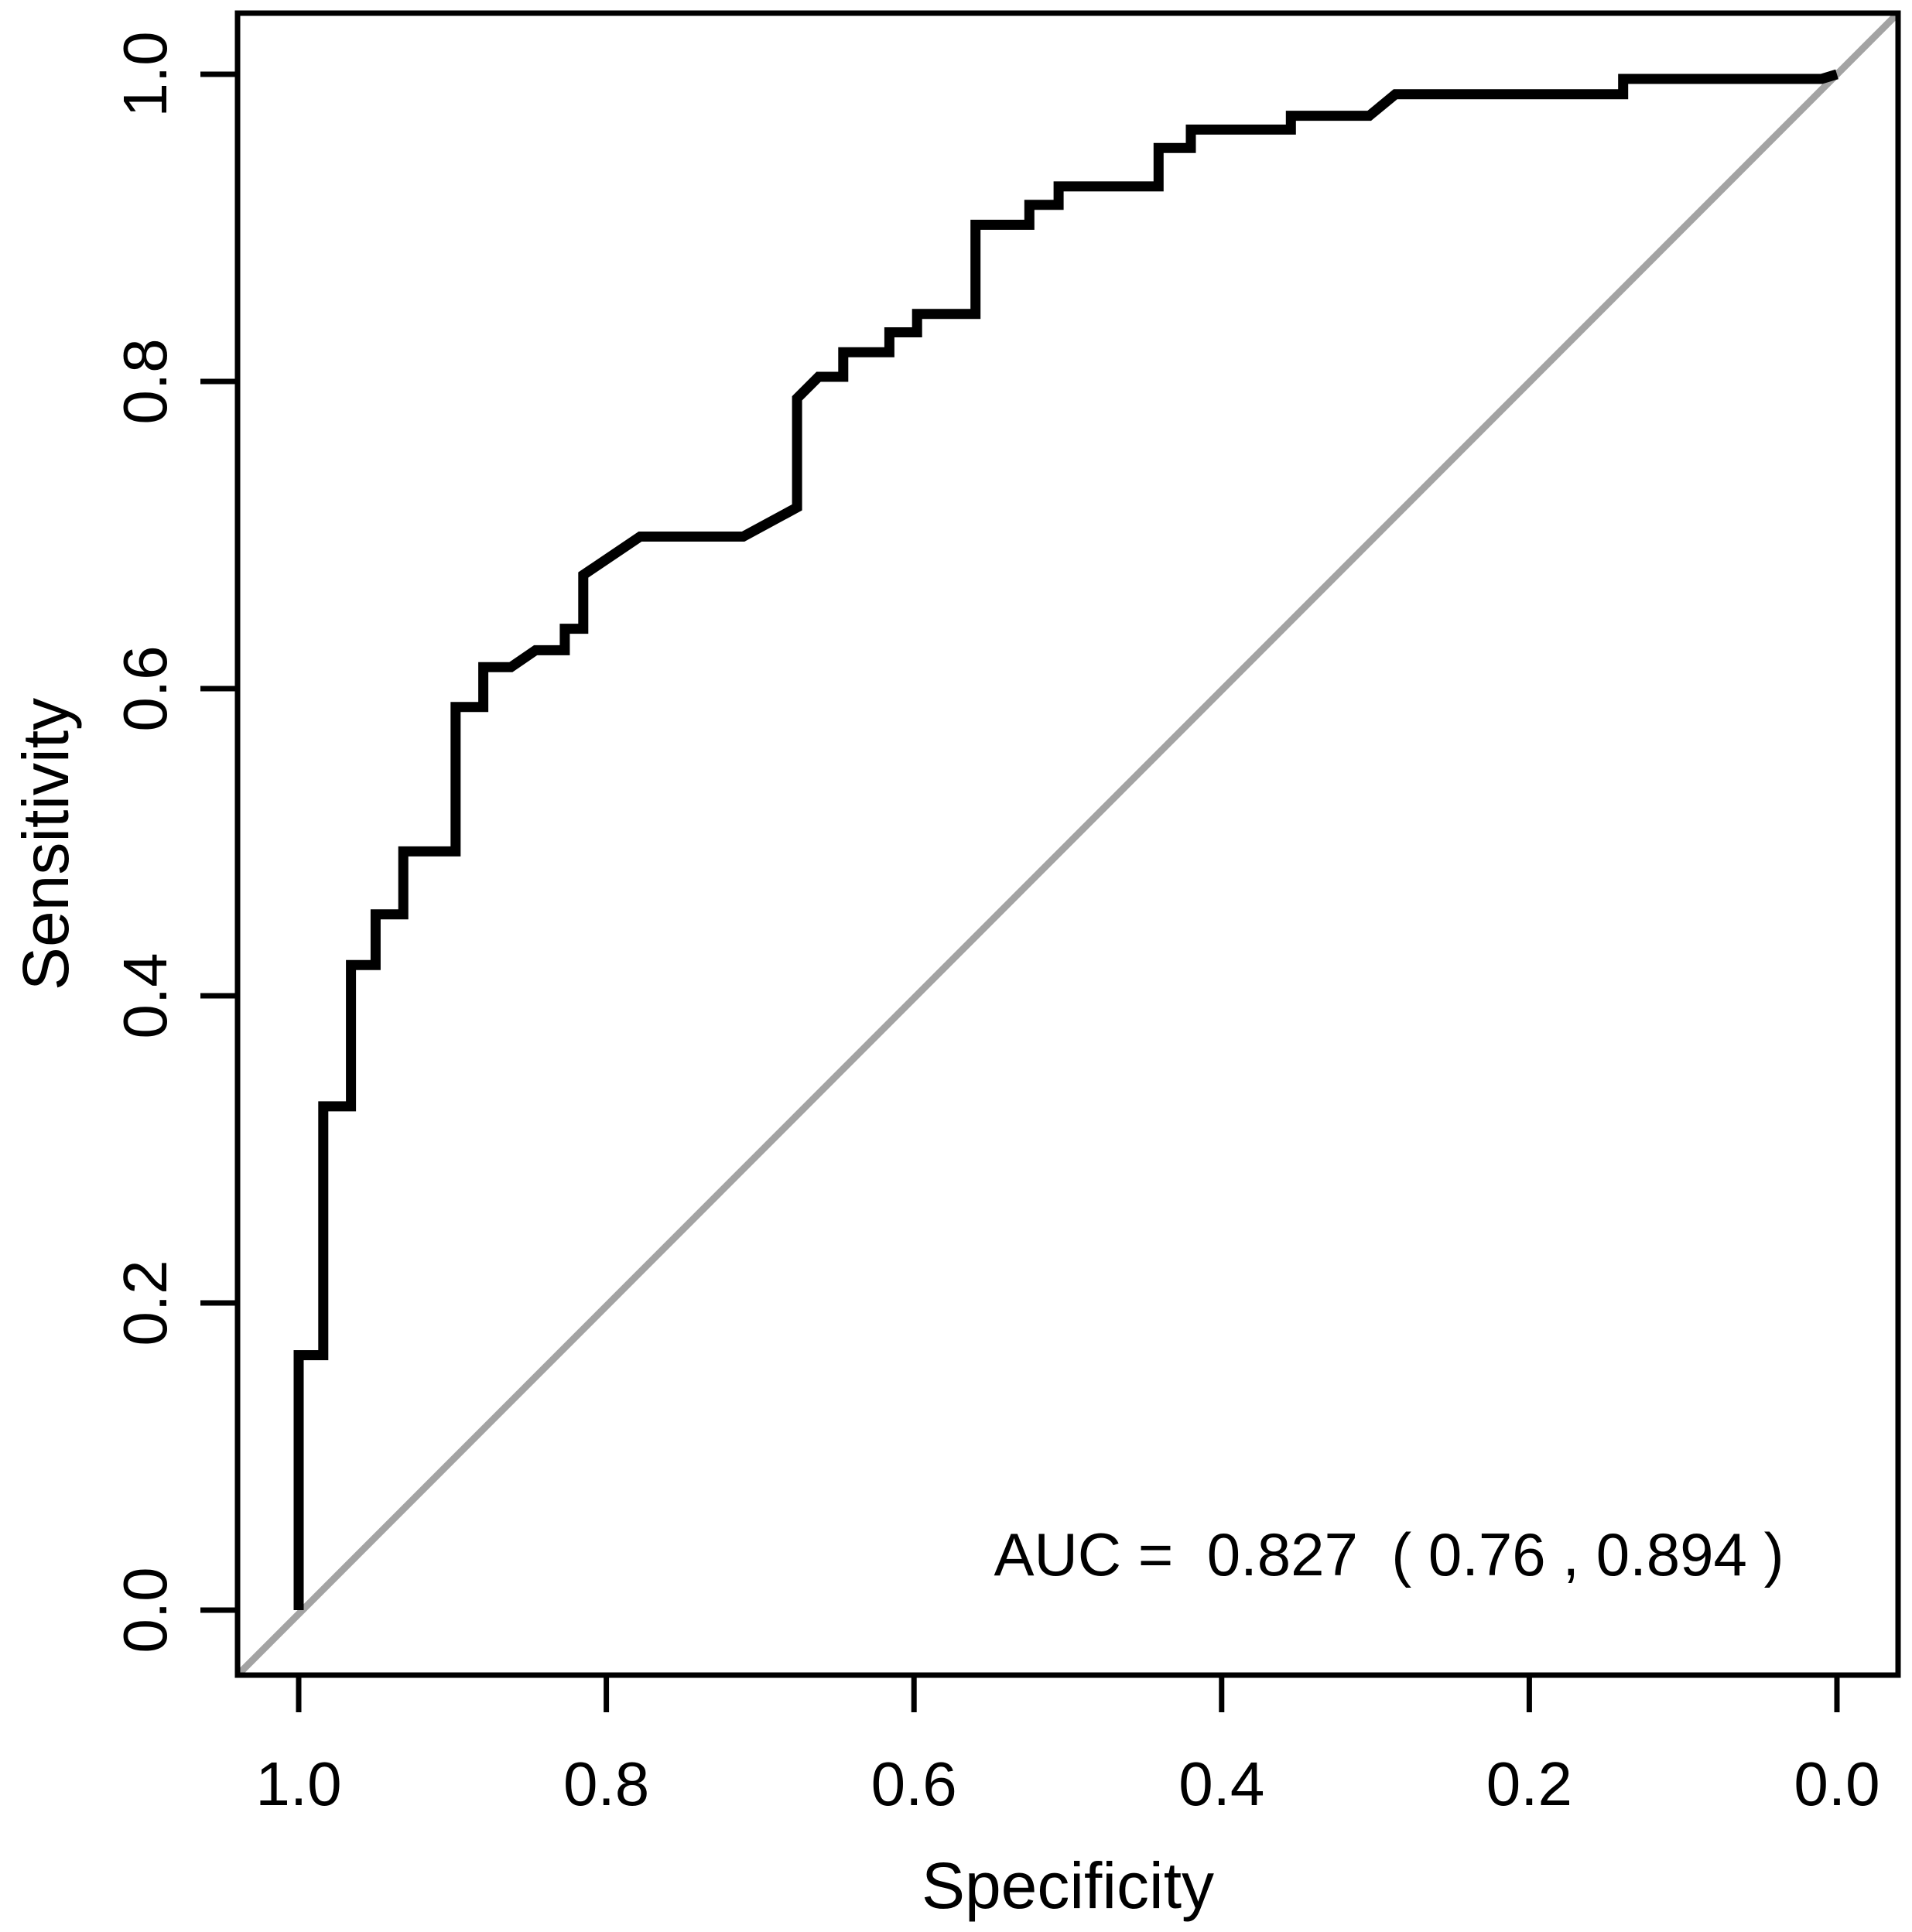 The image size is (1912, 1932). Describe the element at coordinates (145, 381) in the screenshot. I see `y-axis-tick-label: 0.8` at that location.